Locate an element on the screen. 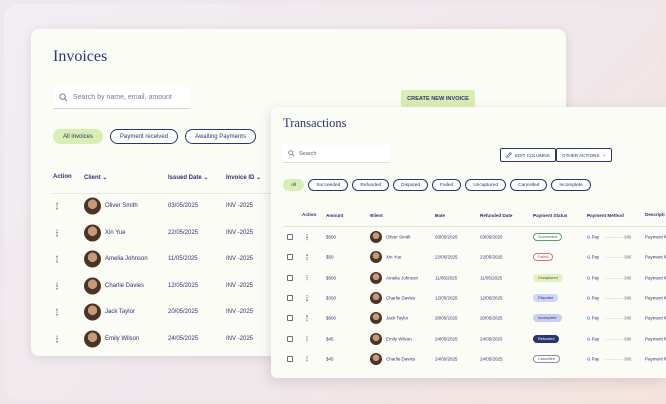  col-refunded-date: Refunded Date ⌄ is located at coordinates (496, 215).